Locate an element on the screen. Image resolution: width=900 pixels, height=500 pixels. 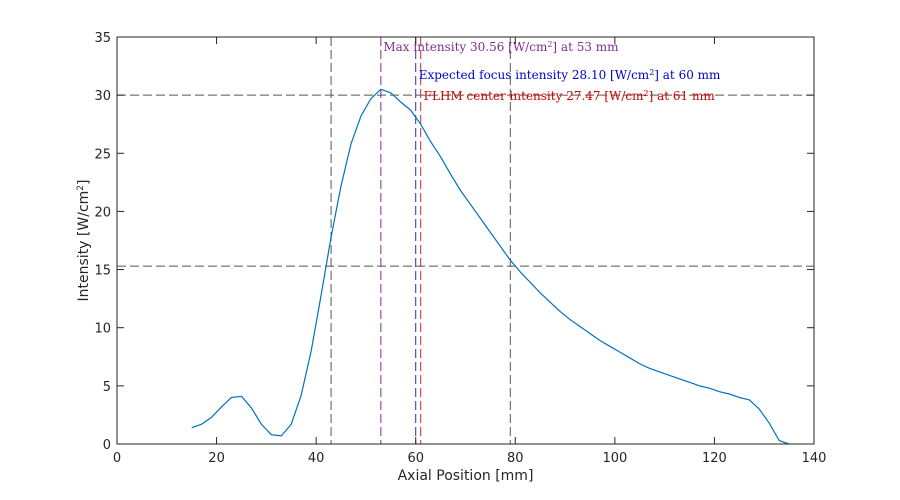
y-tick-label-0: 0 is located at coordinates (107, 445).